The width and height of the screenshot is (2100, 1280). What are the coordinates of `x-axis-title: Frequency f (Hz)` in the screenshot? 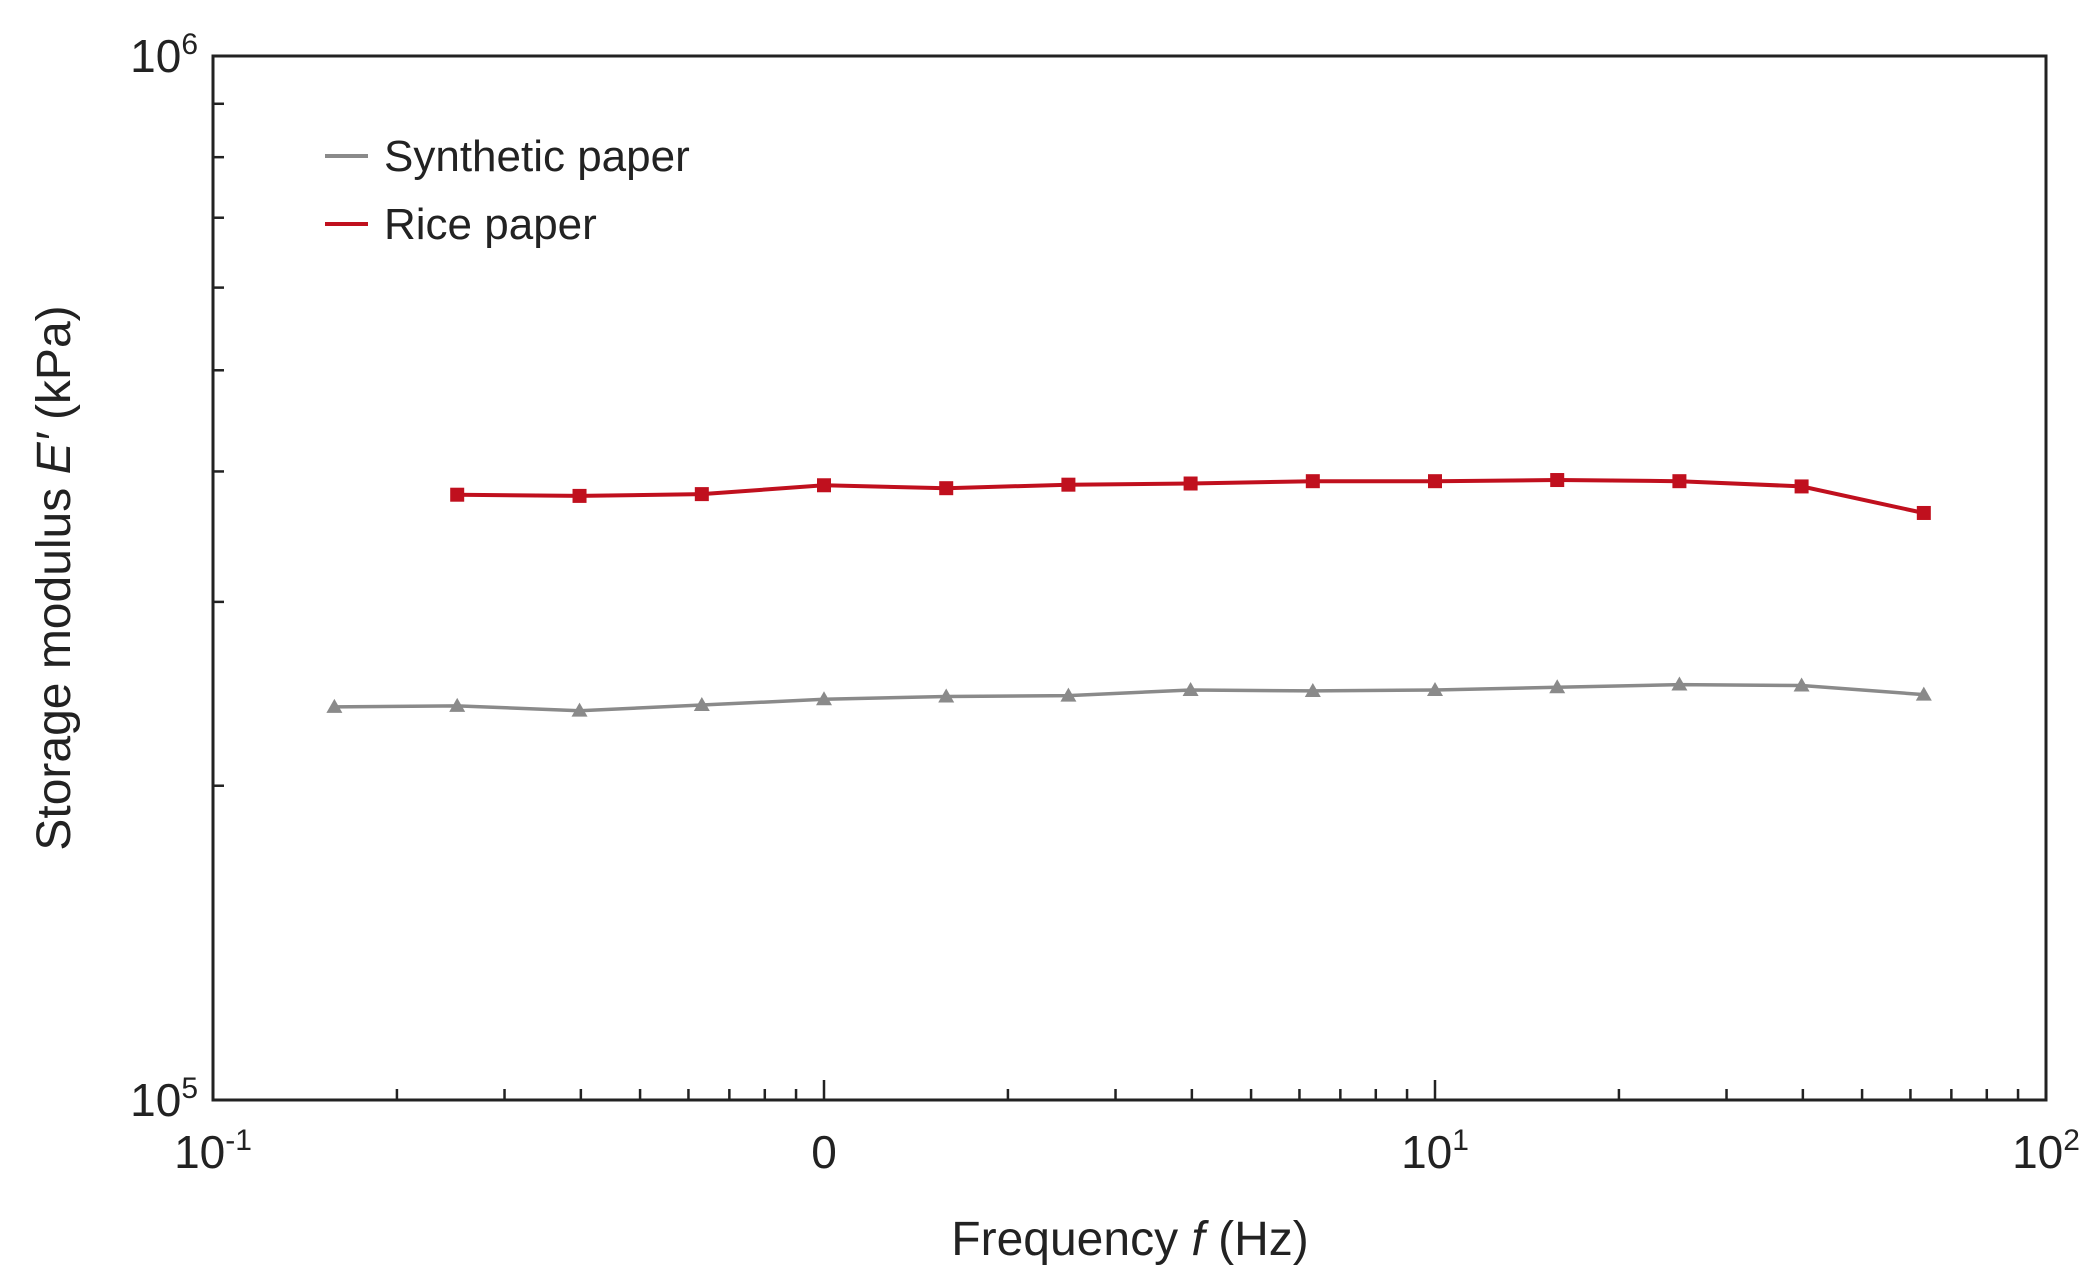 It's located at (1129, 1239).